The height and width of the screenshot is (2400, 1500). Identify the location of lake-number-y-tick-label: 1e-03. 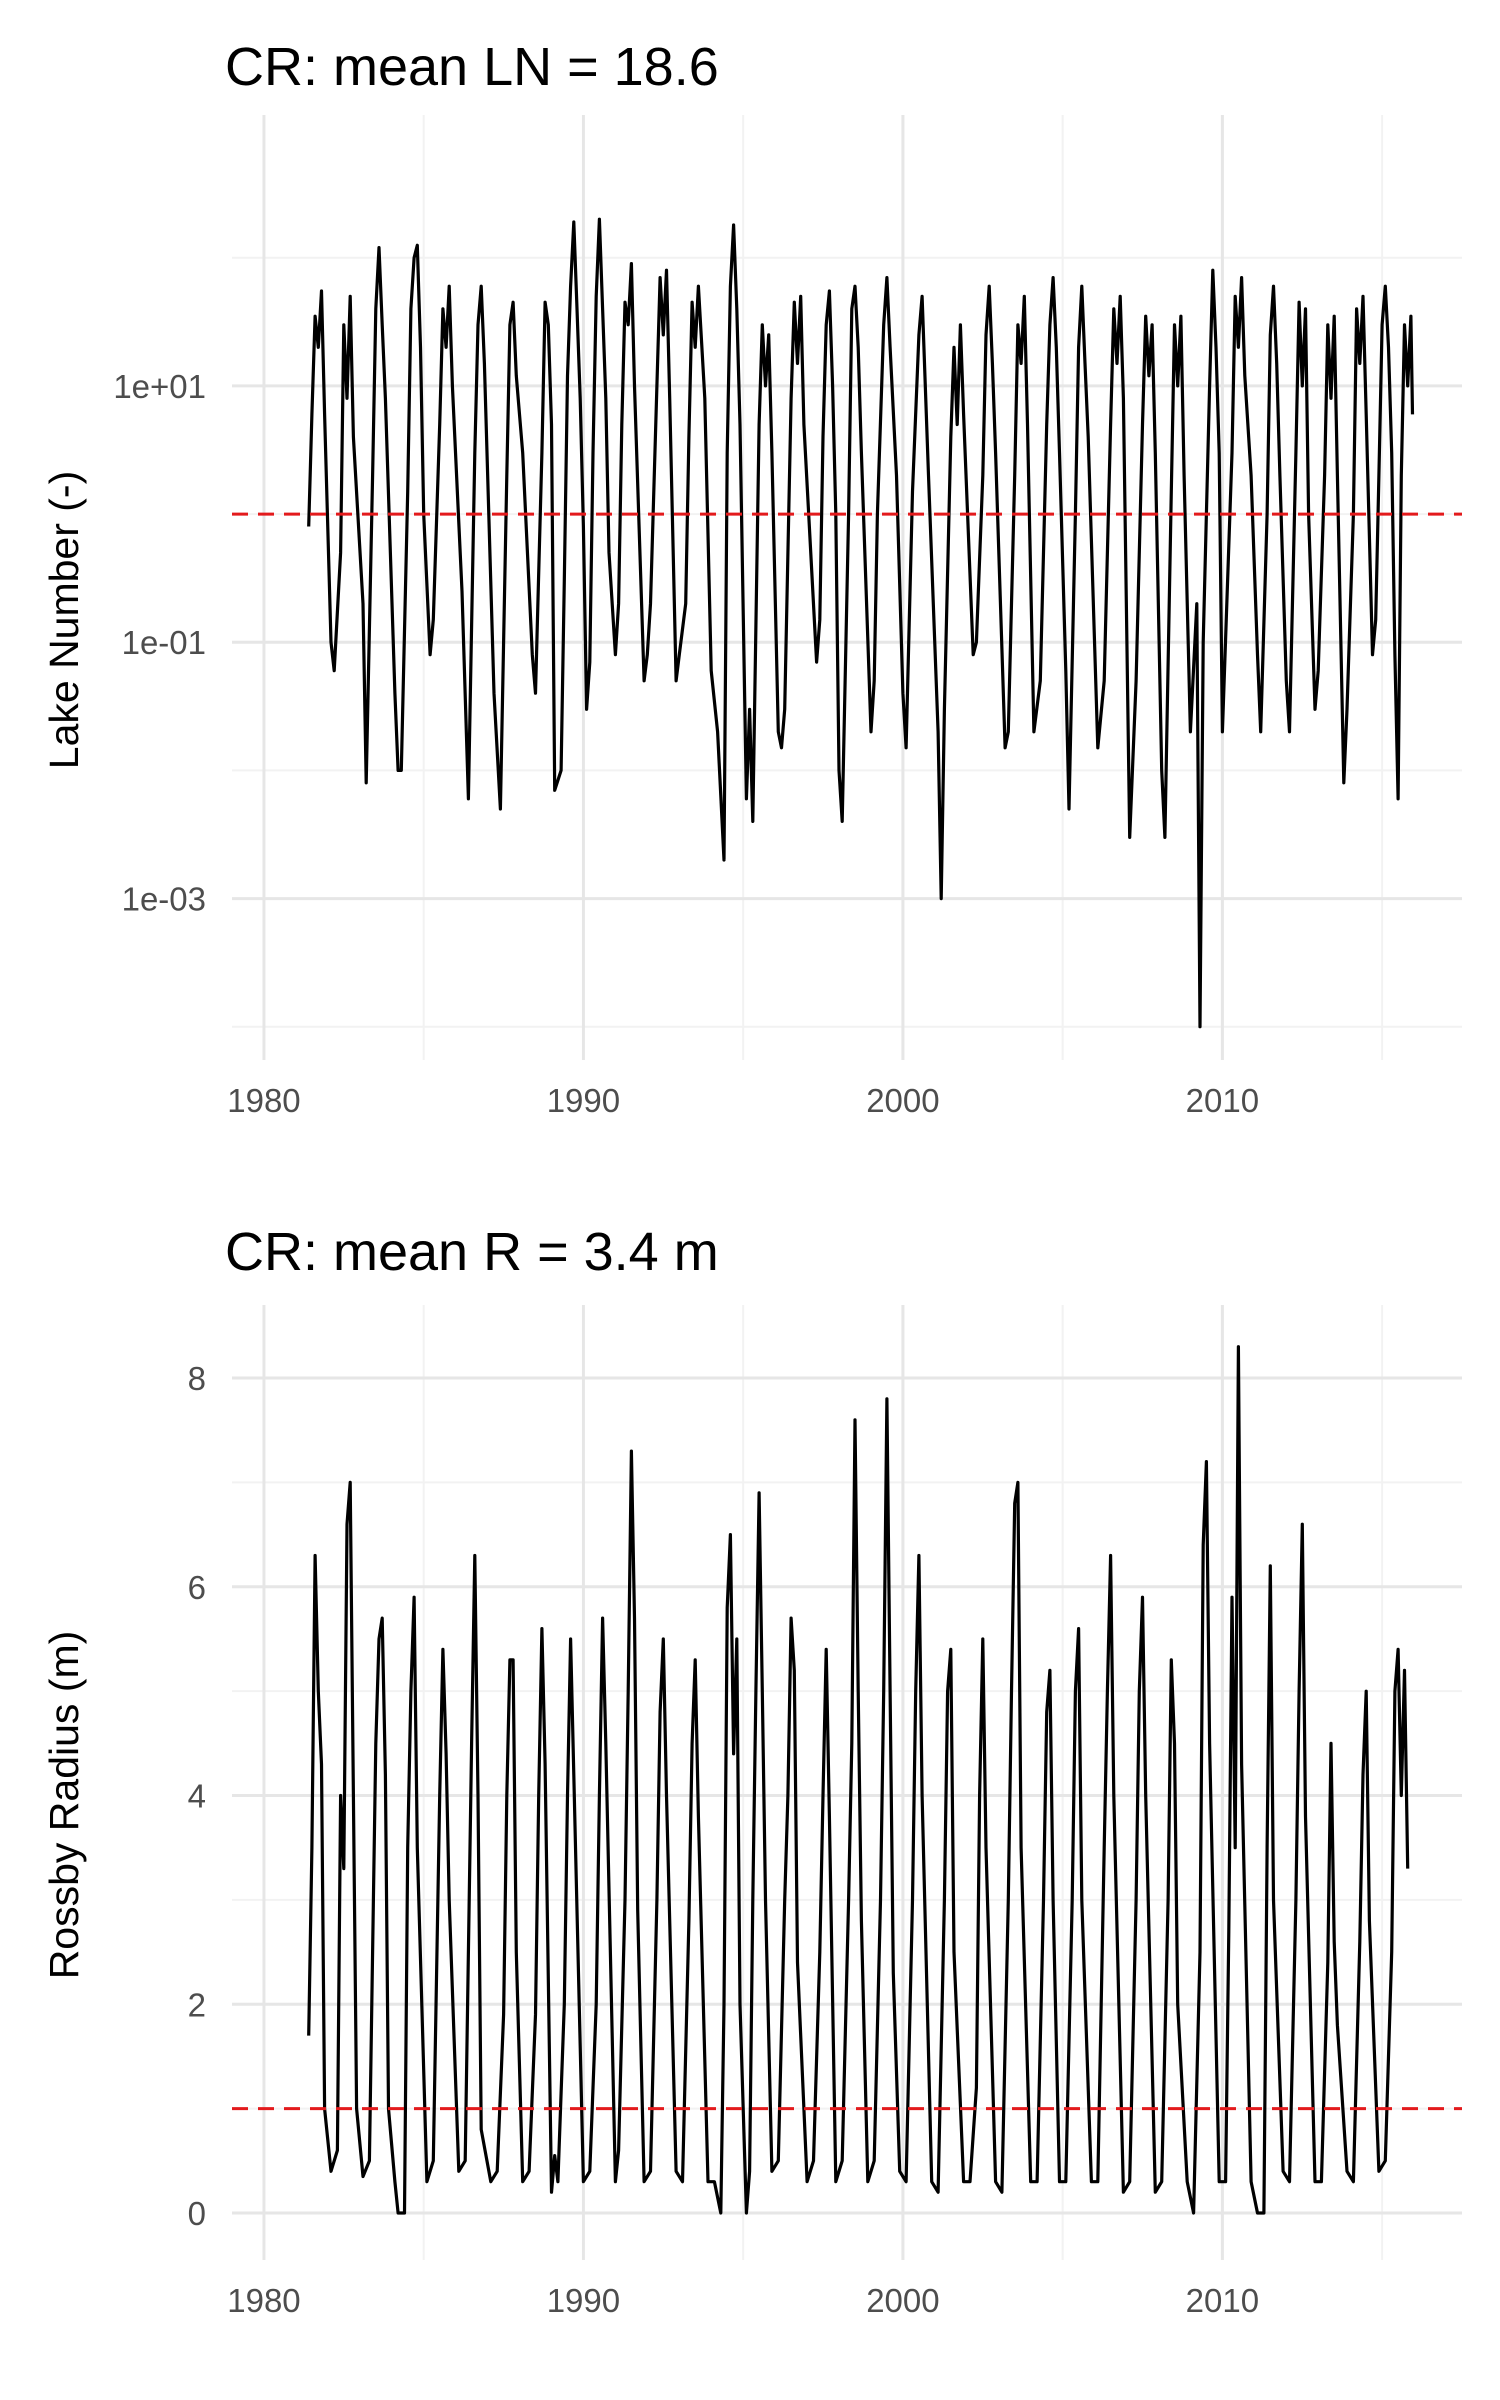
(164, 899).